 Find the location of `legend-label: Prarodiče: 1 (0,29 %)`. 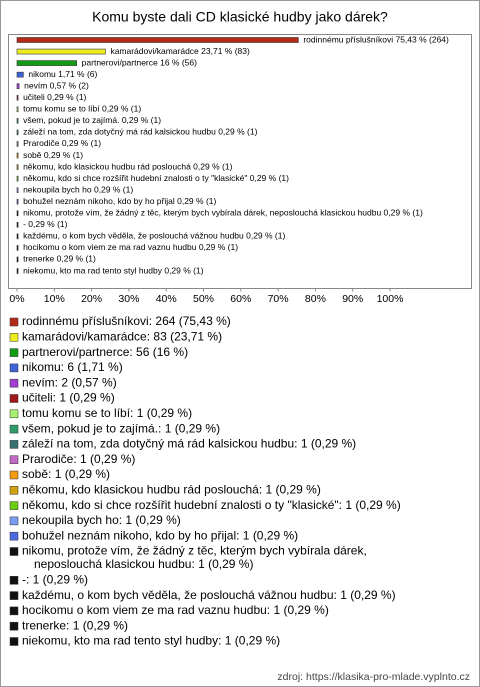

legend-label: Prarodiče: 1 (0,29 %) is located at coordinates (78, 459).